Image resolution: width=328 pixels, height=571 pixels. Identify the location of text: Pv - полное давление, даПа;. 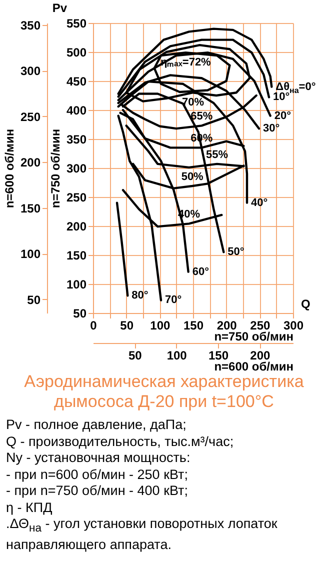
(97, 425).